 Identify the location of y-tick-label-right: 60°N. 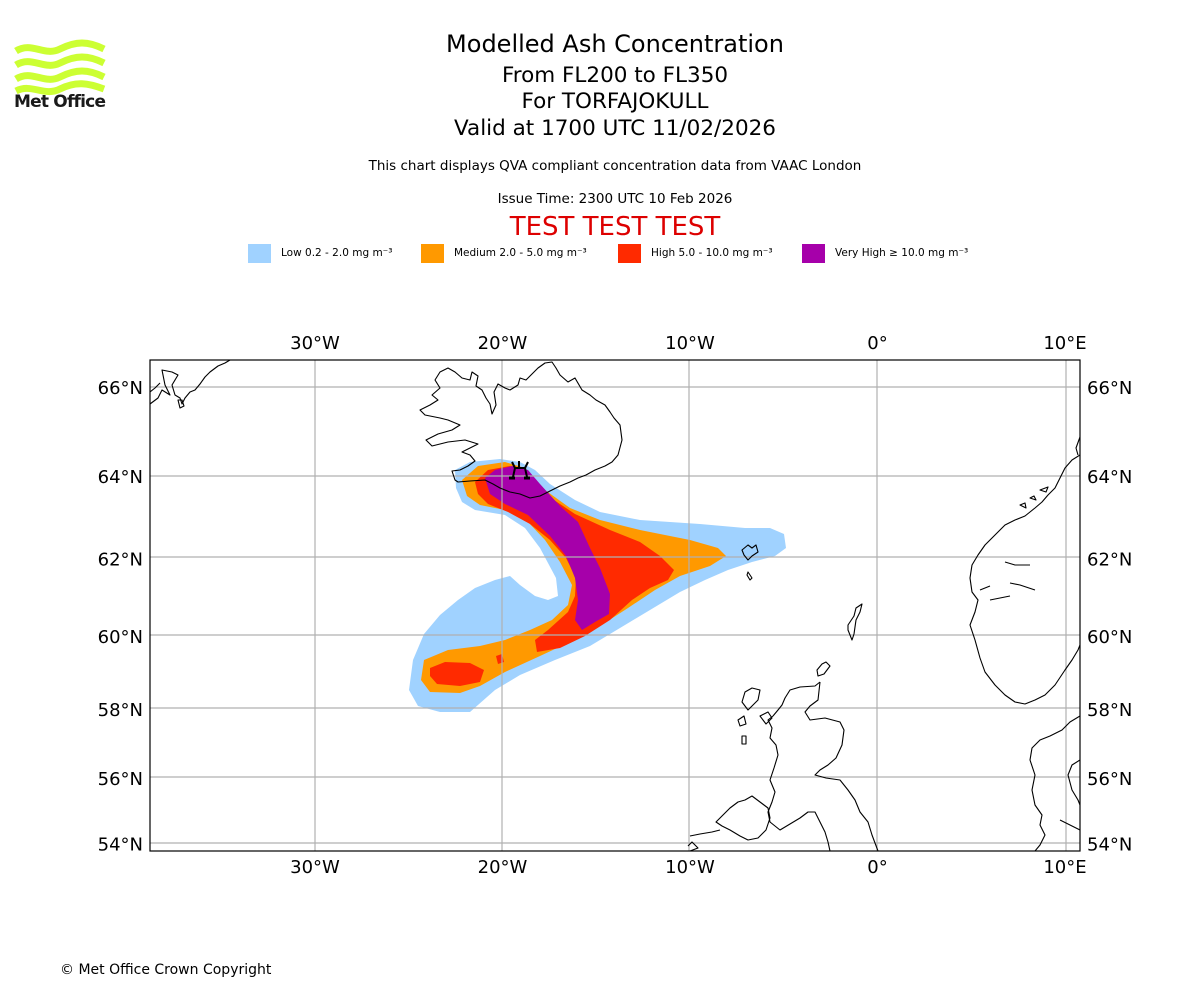
(1109, 637).